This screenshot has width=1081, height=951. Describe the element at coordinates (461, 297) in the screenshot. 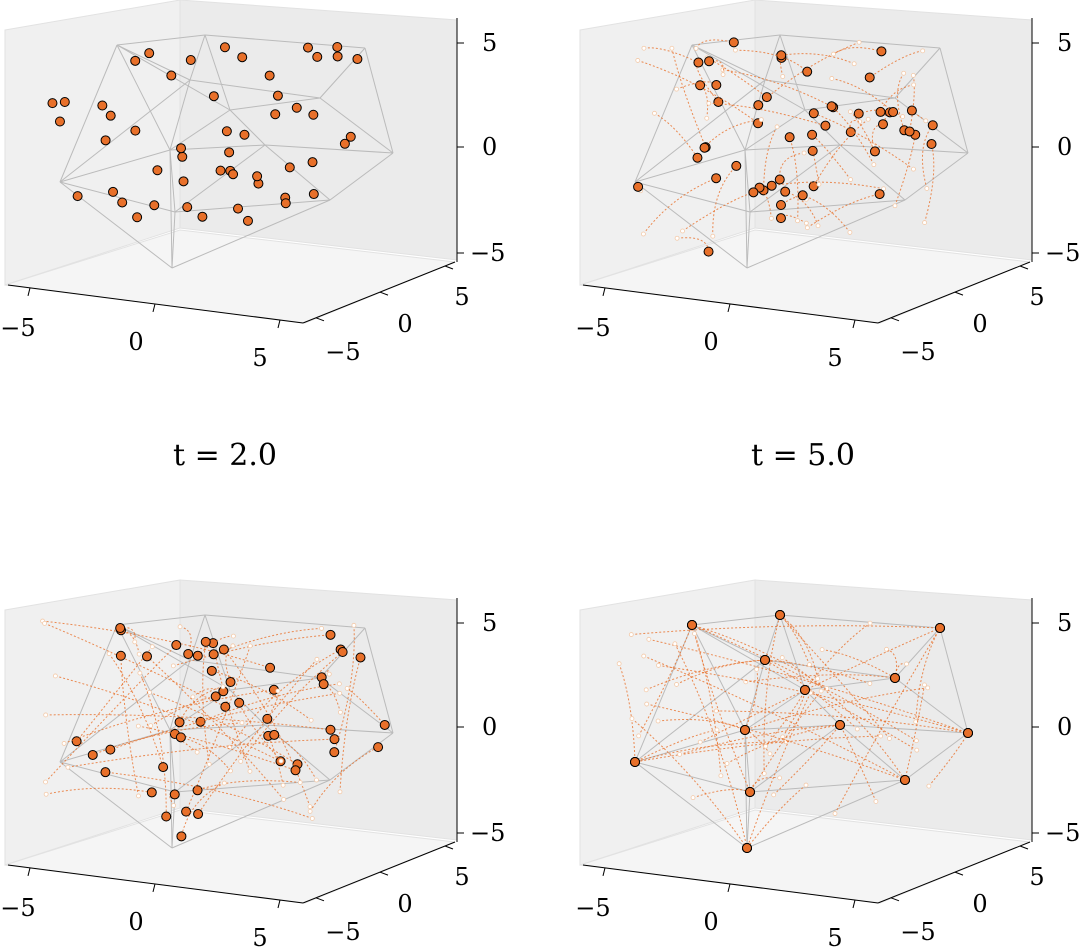

I see `y-tick-label: 5` at that location.